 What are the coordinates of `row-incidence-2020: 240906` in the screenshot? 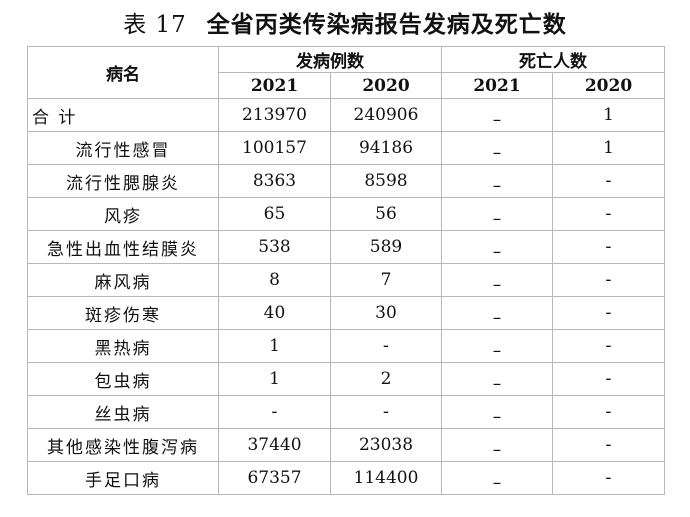 It's located at (386, 115).